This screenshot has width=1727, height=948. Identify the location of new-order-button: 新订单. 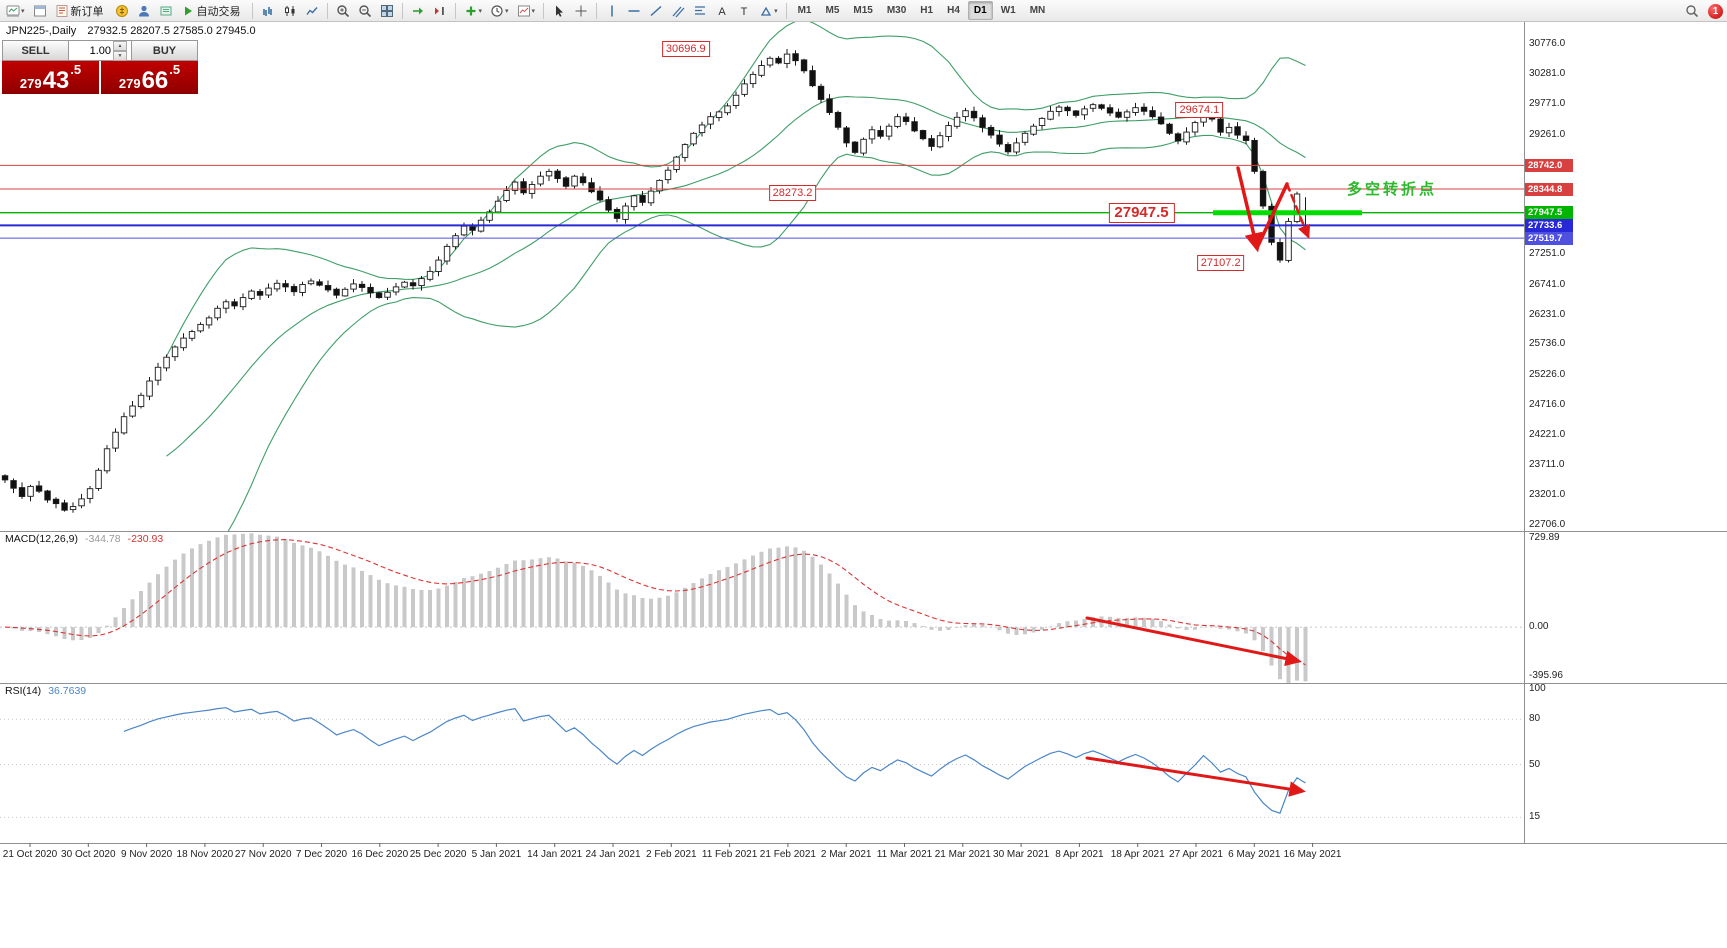
(81, 10).